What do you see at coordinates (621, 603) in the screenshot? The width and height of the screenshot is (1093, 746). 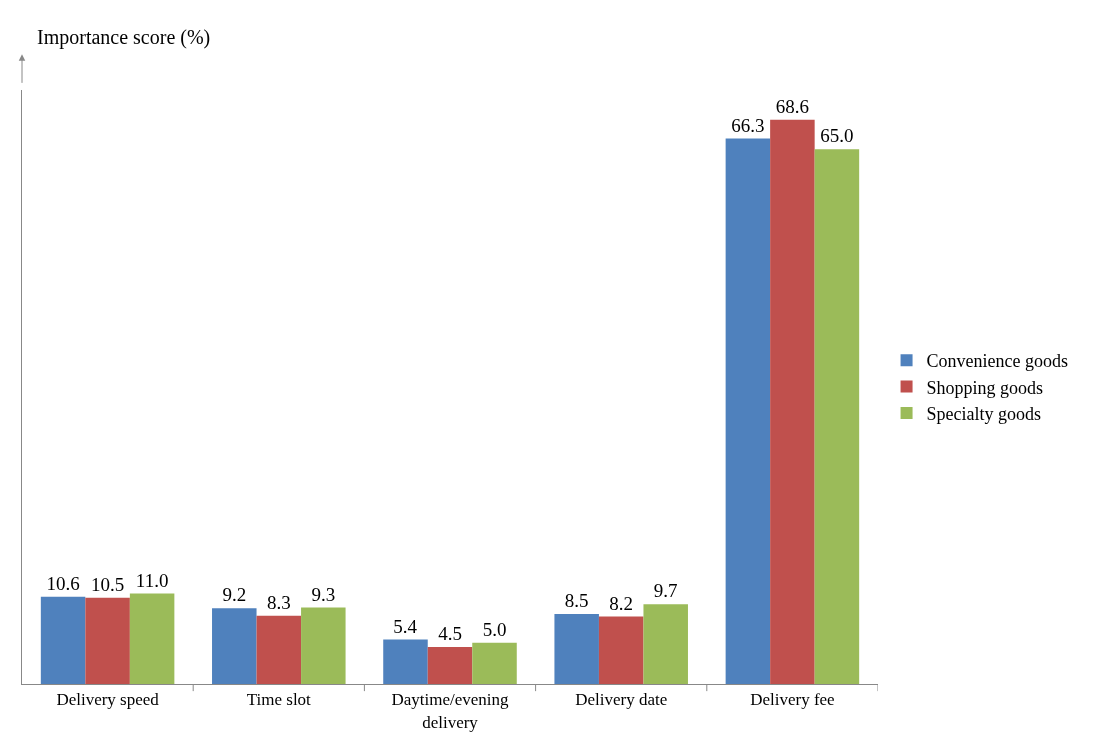 I see `data-label: 8.2` at bounding box center [621, 603].